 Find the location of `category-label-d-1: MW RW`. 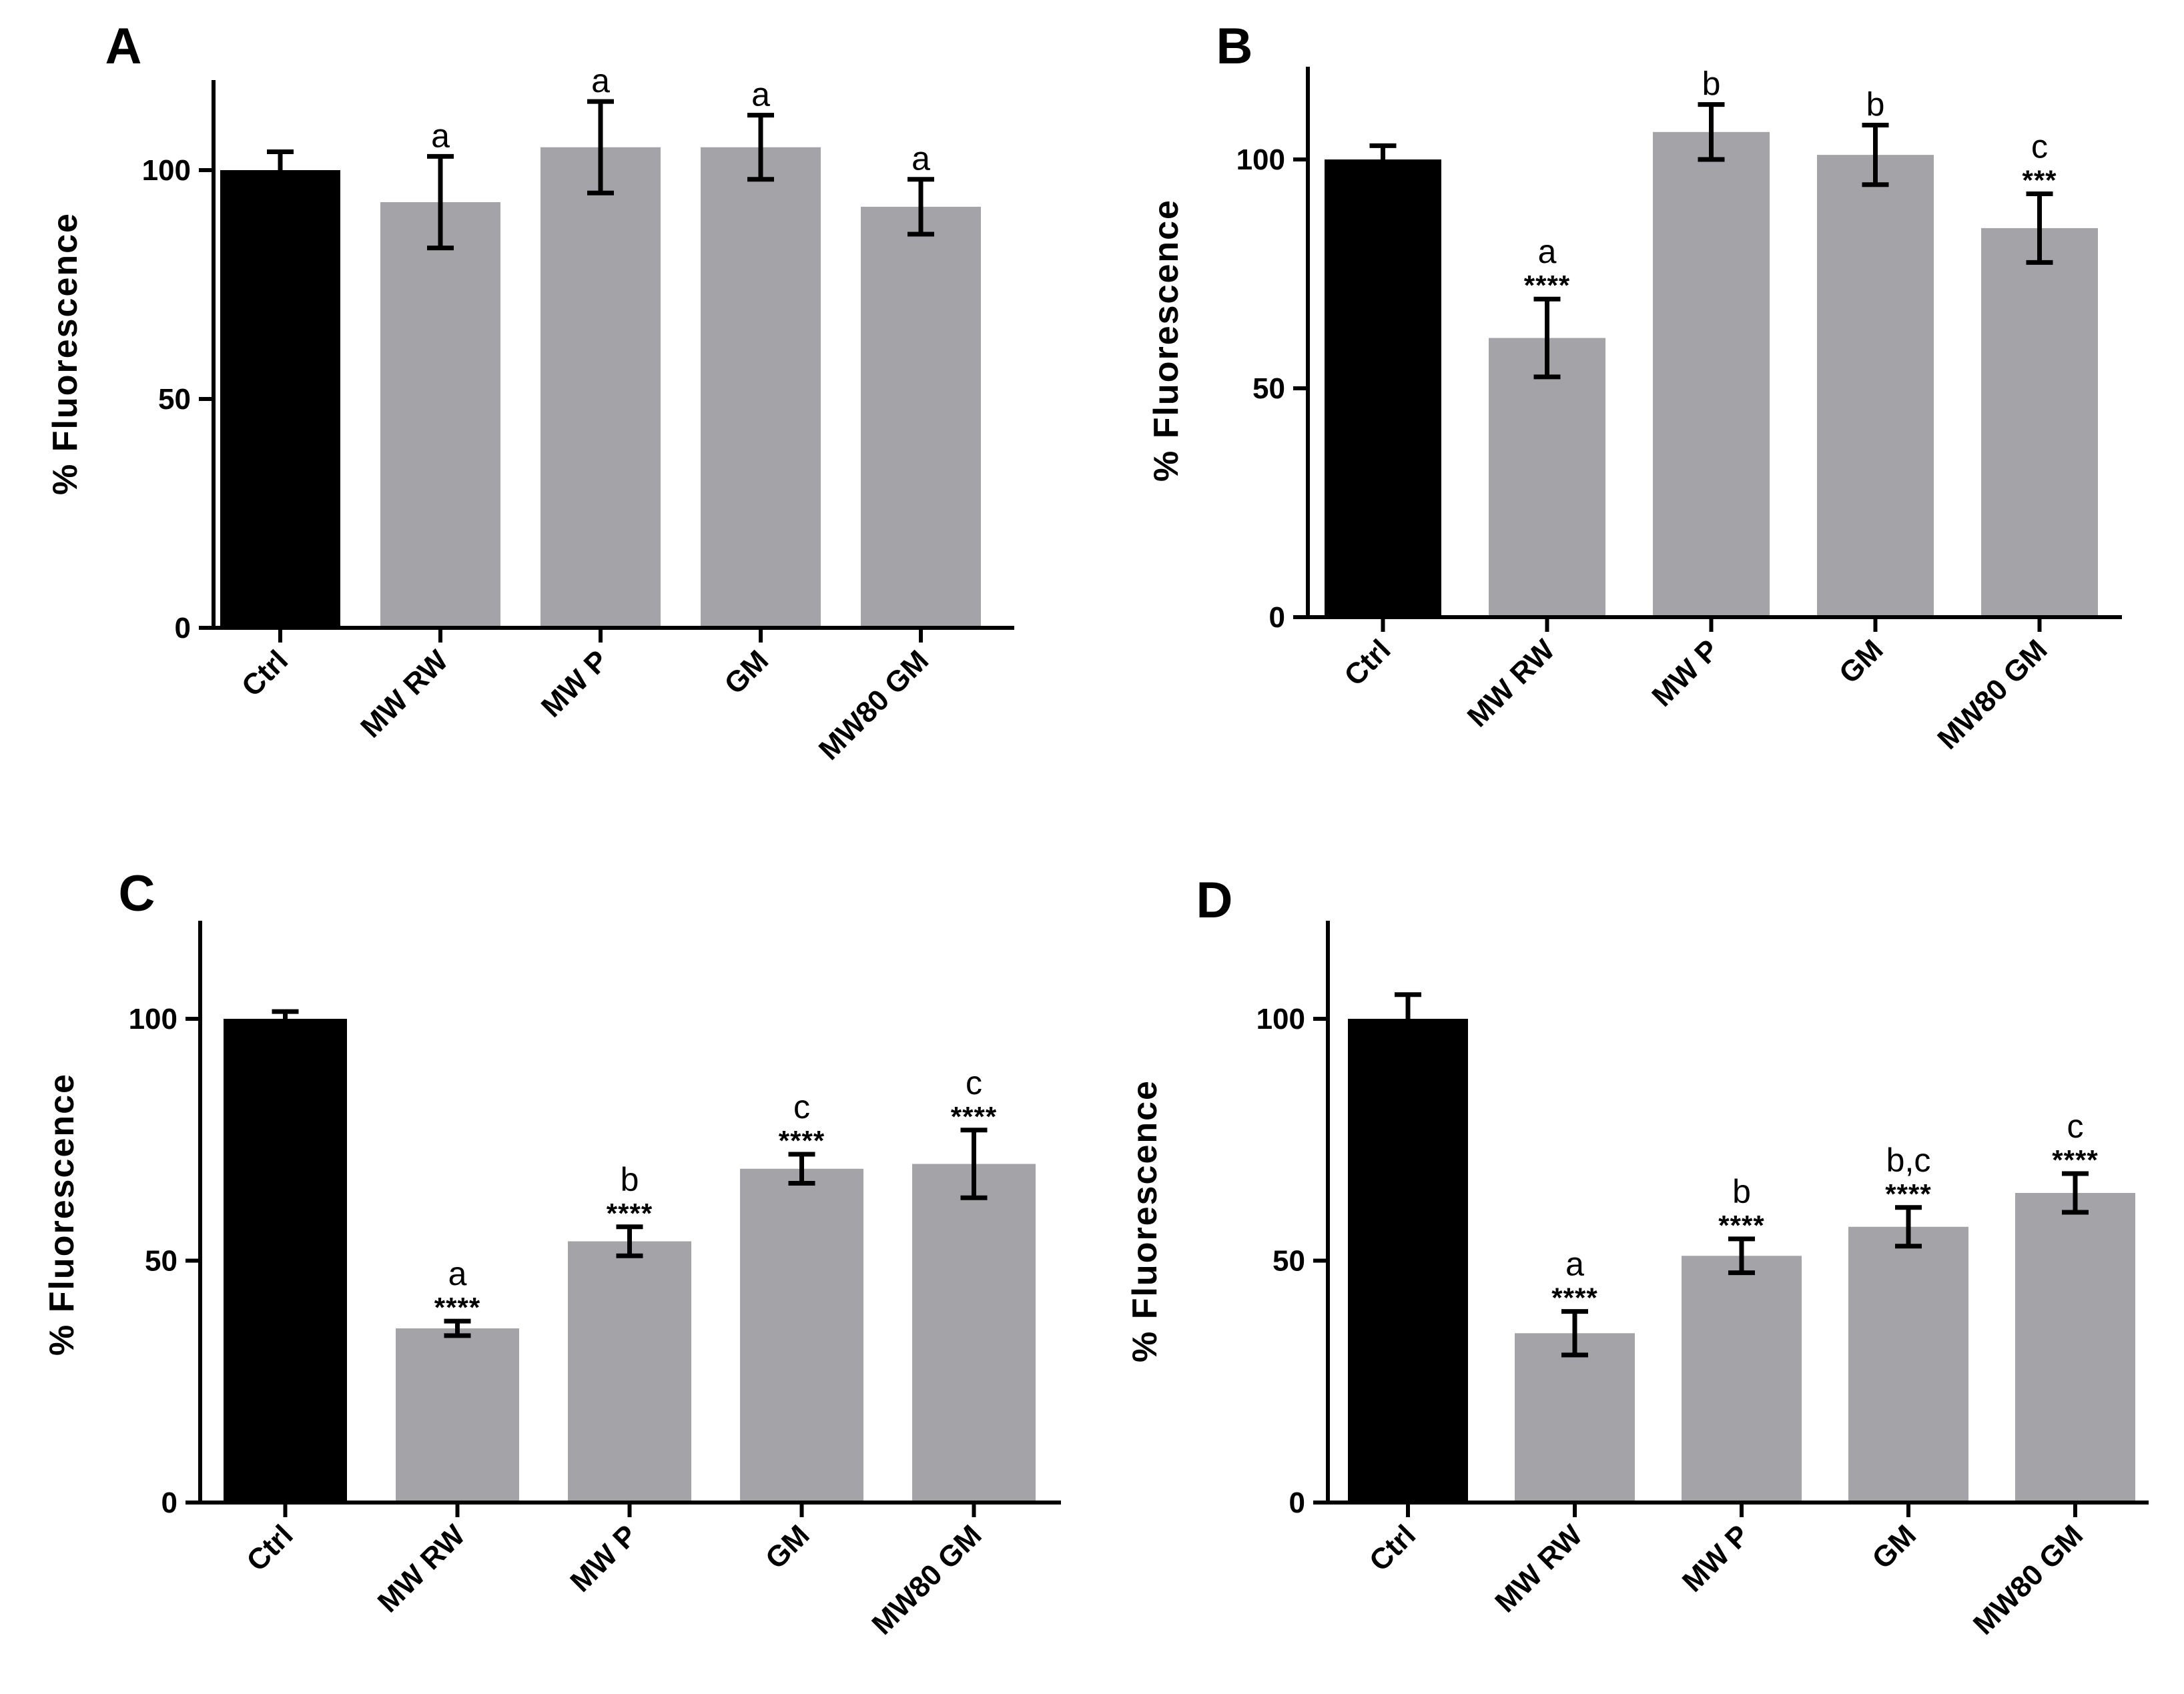

category-label-d-1: MW RW is located at coordinates (1539, 1569).